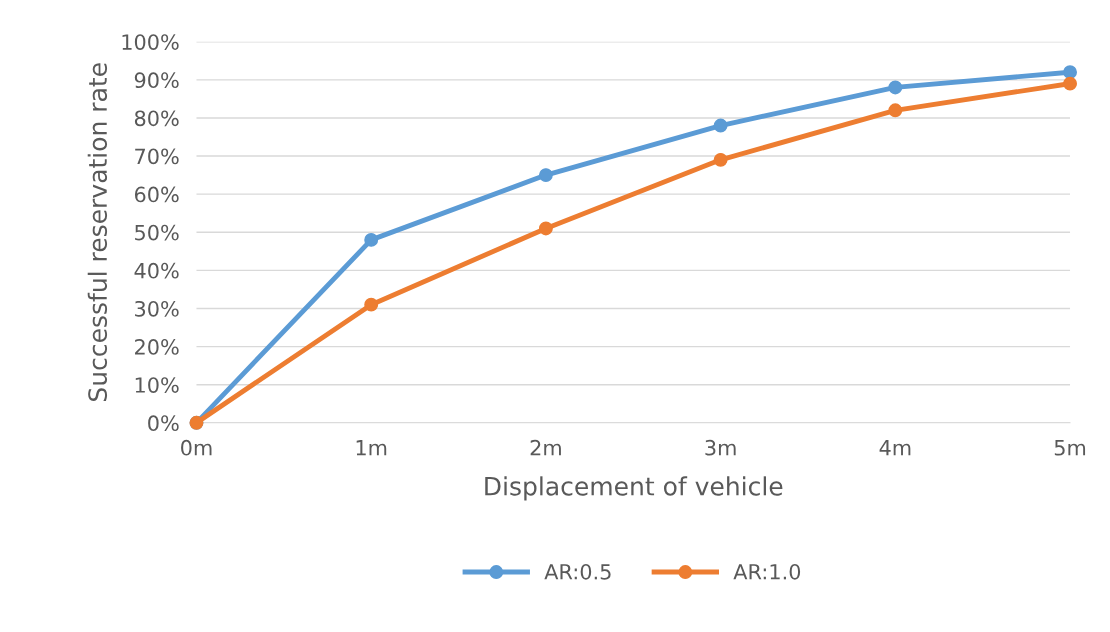  I want to click on y-tick-label: 80%, so click(156, 118).